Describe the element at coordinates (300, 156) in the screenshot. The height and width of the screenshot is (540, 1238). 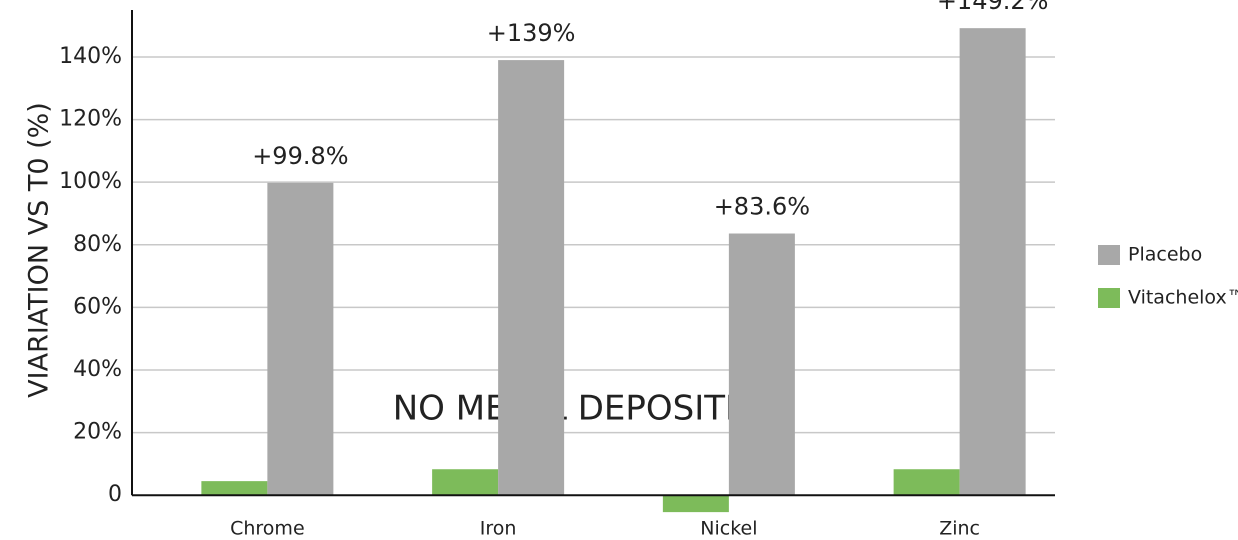
I see `data-label: +99.8%` at that location.